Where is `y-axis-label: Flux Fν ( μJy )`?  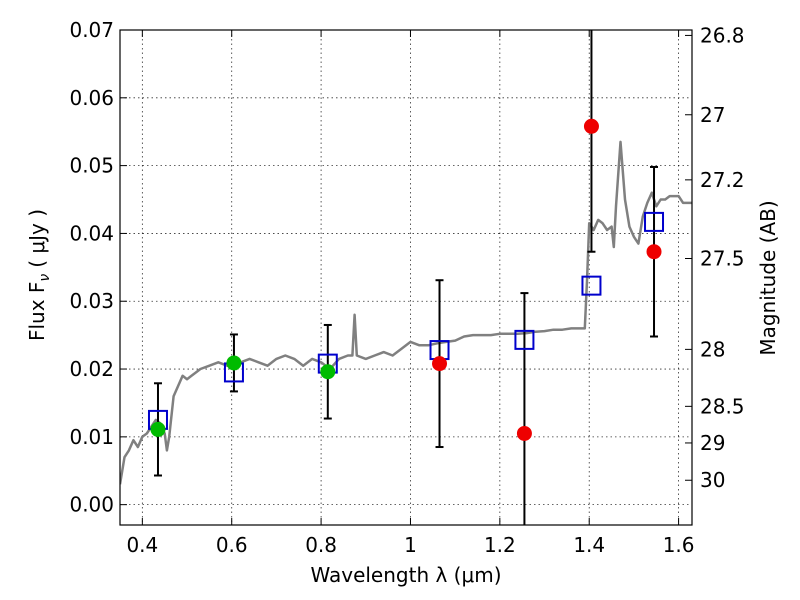
y-axis-label: Flux Fν ( μJy ) is located at coordinates (39, 275).